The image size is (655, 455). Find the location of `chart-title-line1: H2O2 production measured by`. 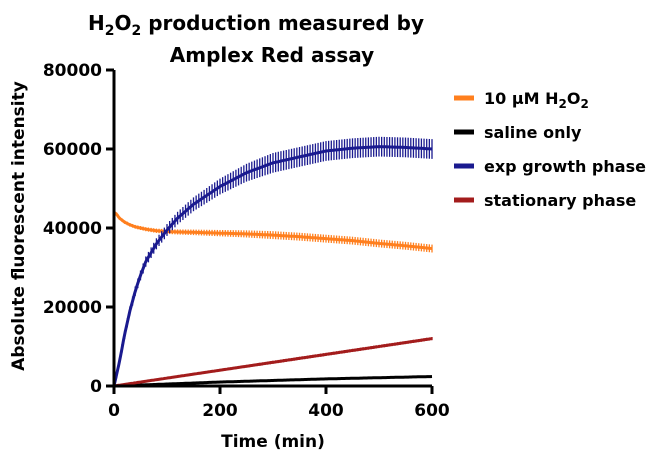

chart-title-line1: H2O2 production measured by is located at coordinates (256, 25).